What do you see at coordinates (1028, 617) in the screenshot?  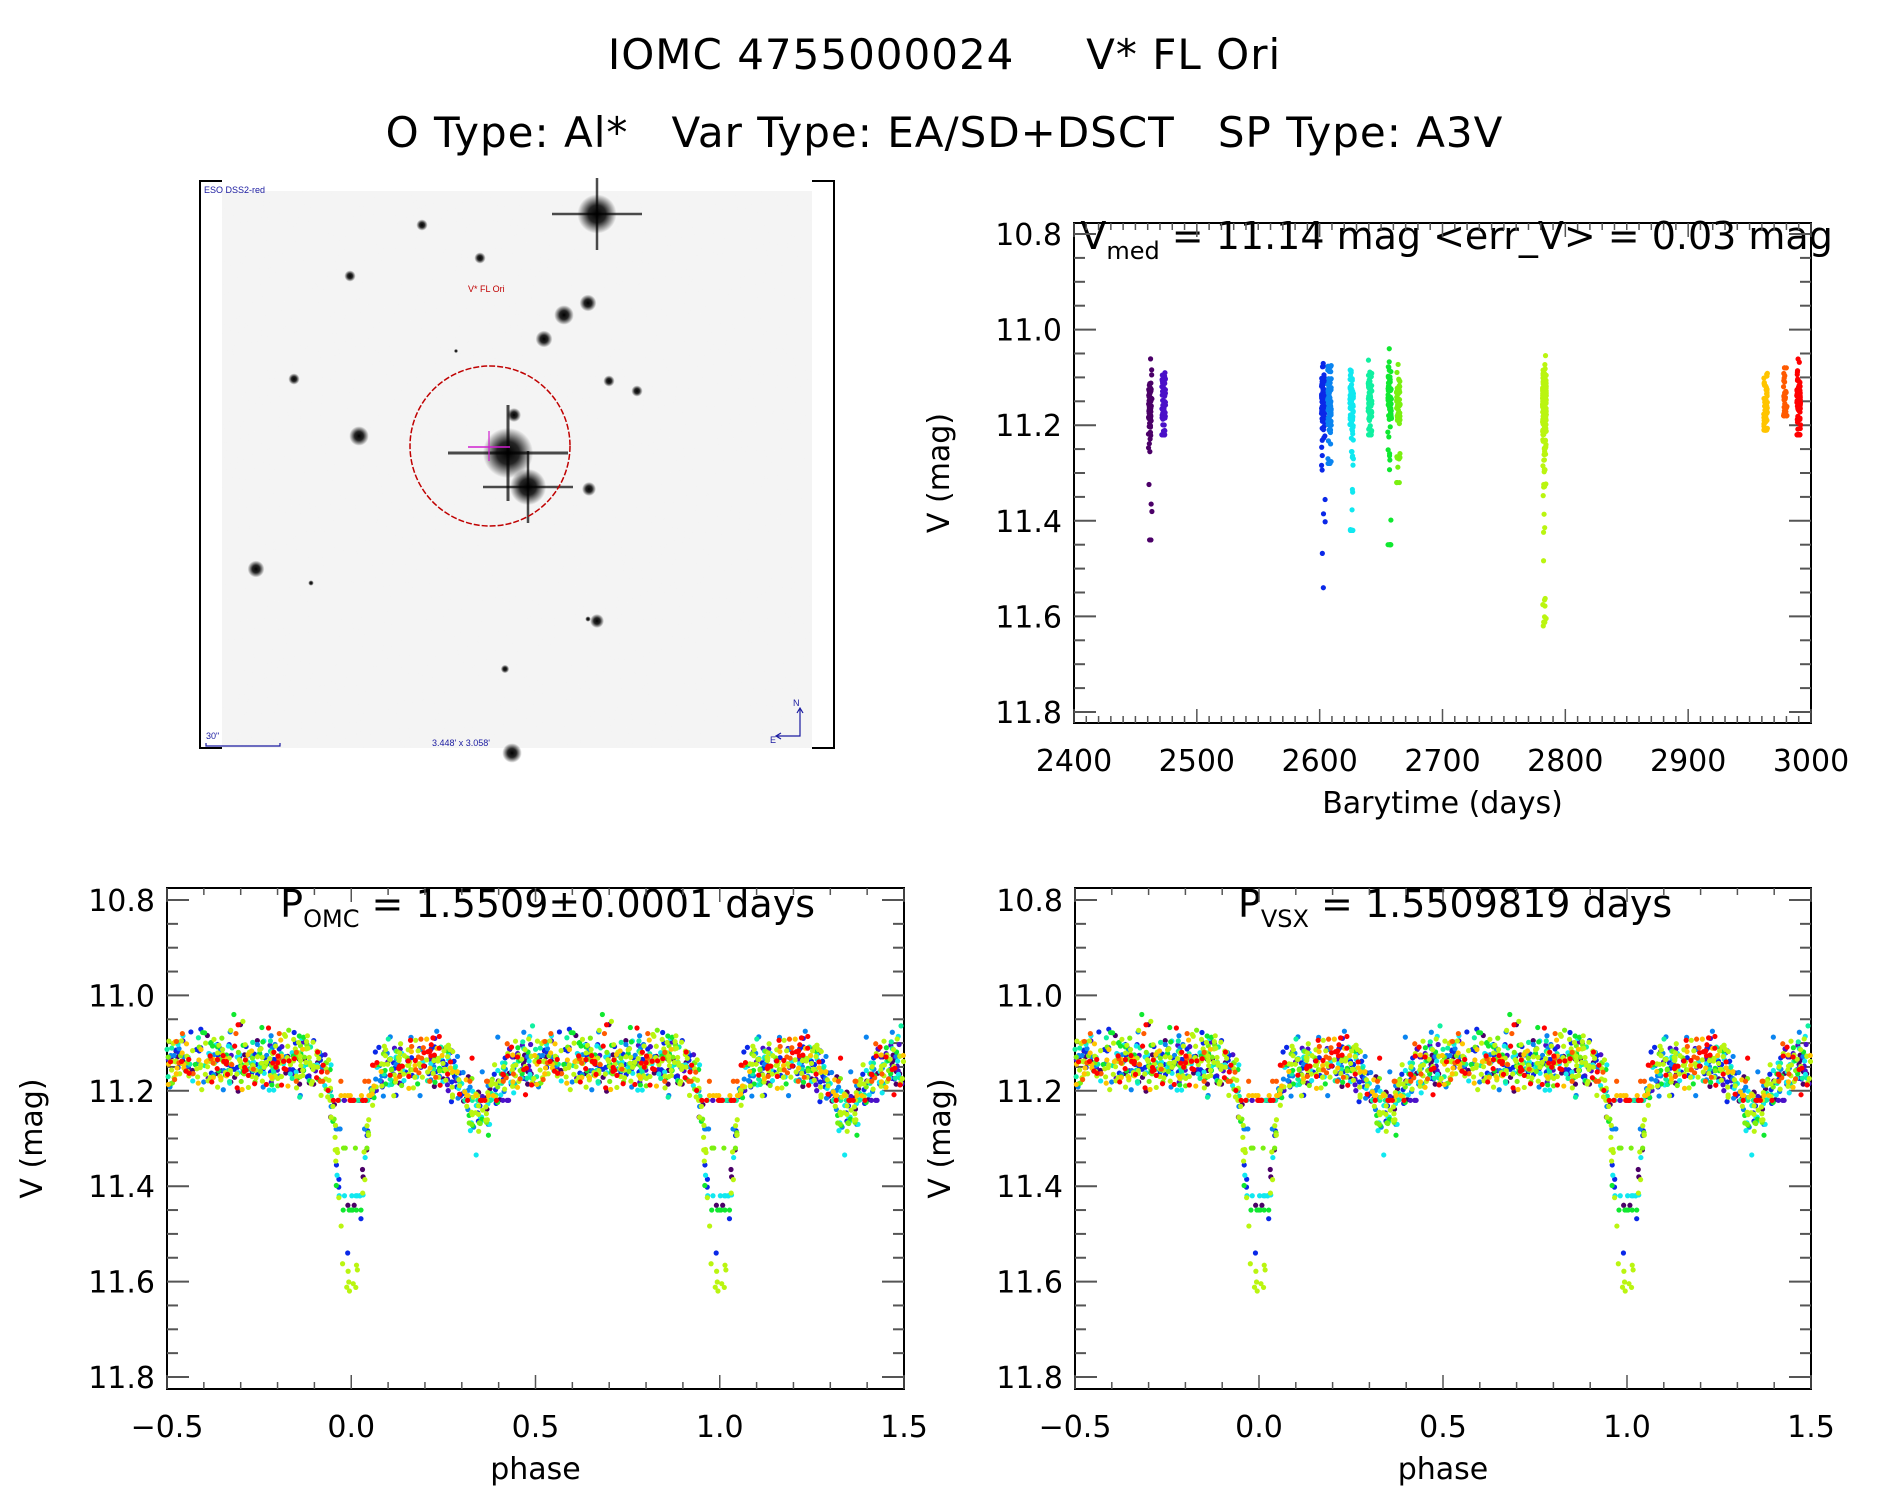 I see `y-tick-label: 11.6` at bounding box center [1028, 617].